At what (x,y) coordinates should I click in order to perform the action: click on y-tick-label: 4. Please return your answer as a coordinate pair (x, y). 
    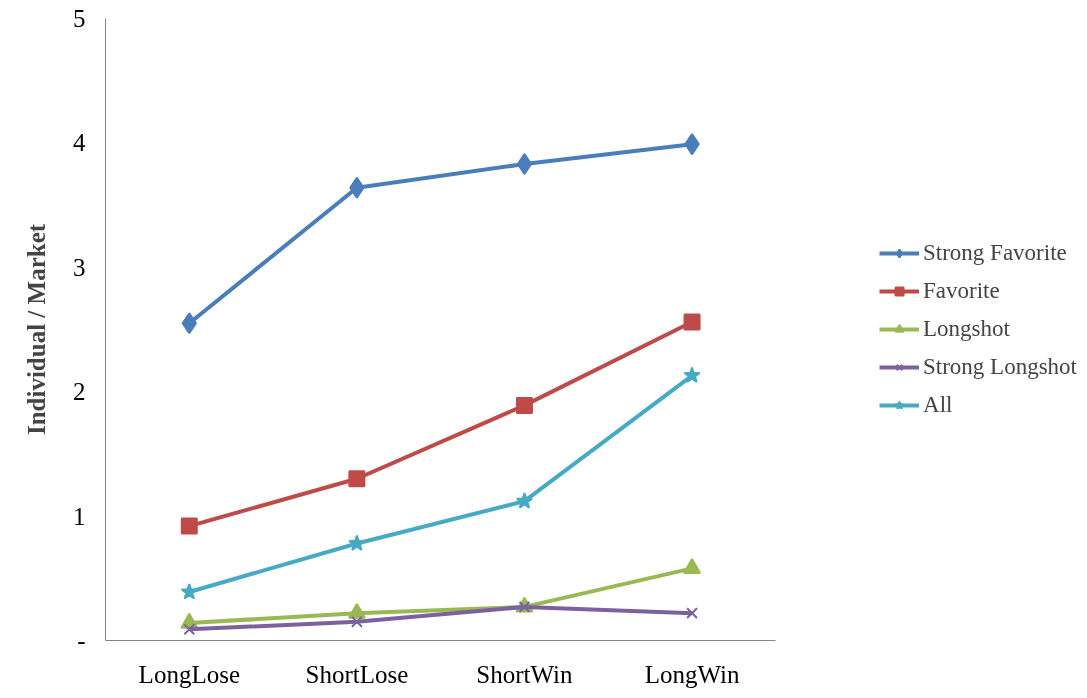
    Looking at the image, I should click on (79, 143).